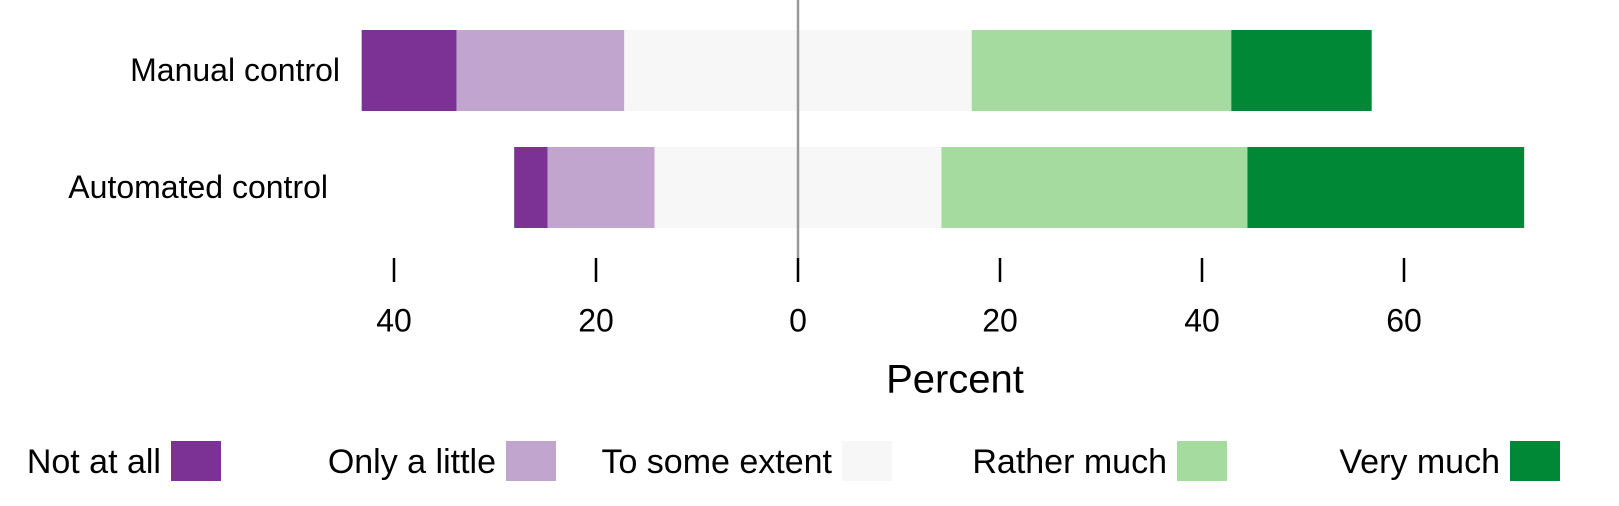  Describe the element at coordinates (1069, 462) in the screenshot. I see `legend-label: Rather much` at that location.